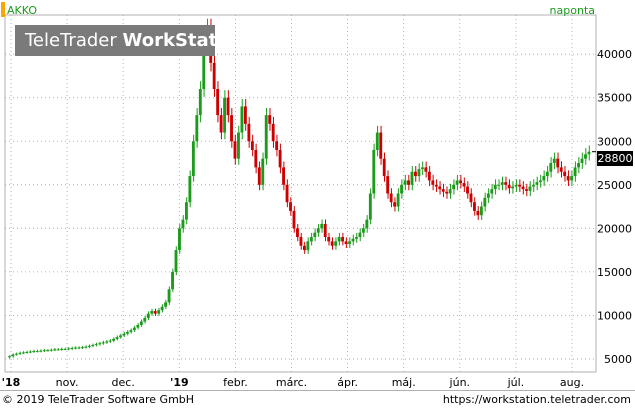 The image size is (635, 412). Describe the element at coordinates (572, 382) in the screenshot. I see `x-tick-label: aug.` at that location.